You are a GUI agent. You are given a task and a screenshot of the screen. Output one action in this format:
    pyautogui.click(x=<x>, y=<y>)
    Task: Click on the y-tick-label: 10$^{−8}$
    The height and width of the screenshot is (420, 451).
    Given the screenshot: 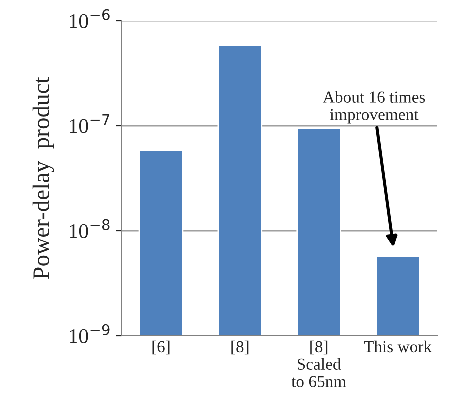 What is the action you would take?
    pyautogui.click(x=90, y=228)
    